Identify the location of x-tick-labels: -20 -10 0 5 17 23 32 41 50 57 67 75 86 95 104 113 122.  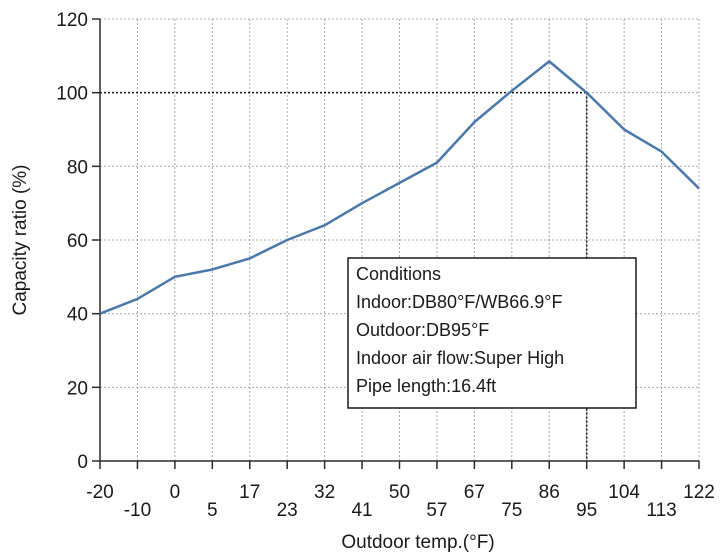
(400, 501).